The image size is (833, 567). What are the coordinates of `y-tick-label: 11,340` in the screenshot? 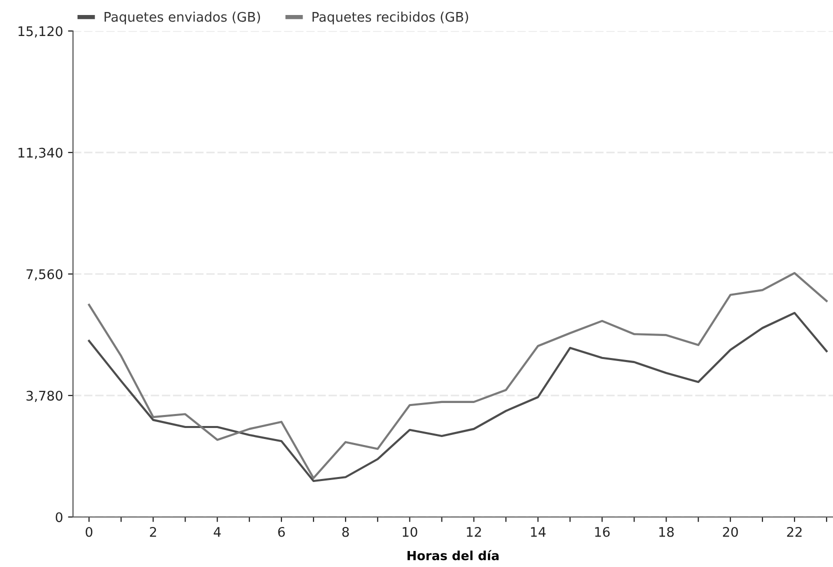 It's located at (40, 154).